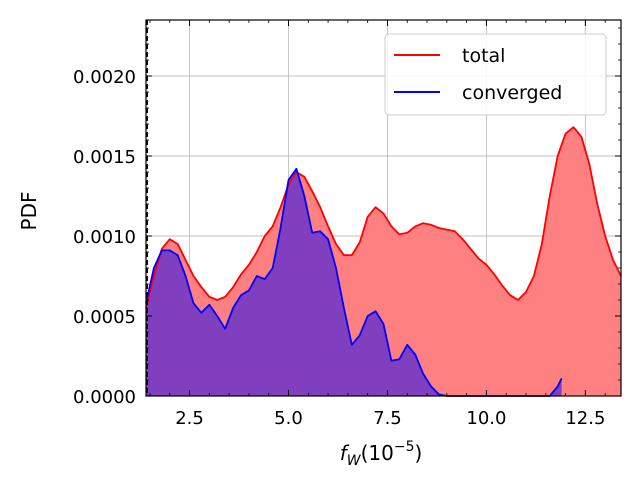 Image resolution: width=640 pixels, height=480 pixels. I want to click on x-tick-label-3: 10.0, so click(486, 418).